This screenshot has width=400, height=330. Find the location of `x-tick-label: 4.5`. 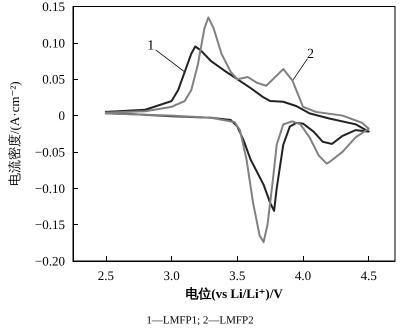

x-tick-label: 4.5 is located at coordinates (368, 275).